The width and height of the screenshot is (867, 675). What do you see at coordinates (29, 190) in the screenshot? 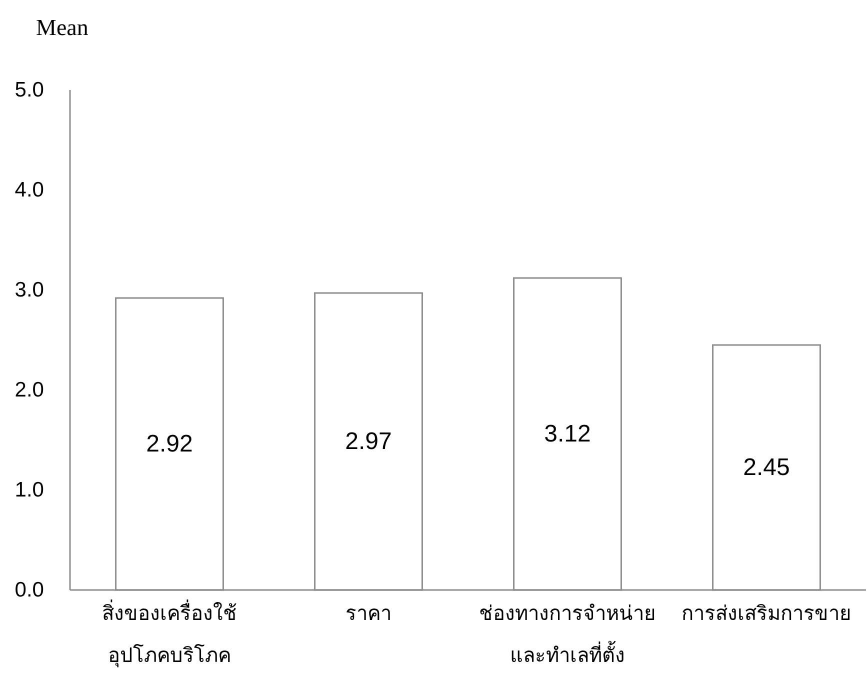
I see `y-tick-label: 4.0` at bounding box center [29, 190].